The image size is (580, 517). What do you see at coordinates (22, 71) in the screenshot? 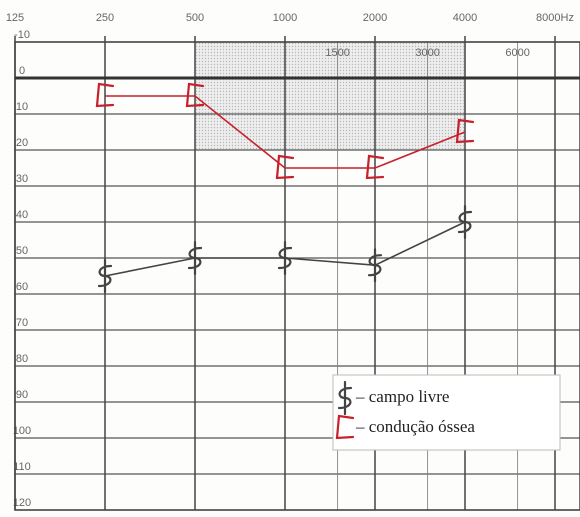
I see `y-tick-label: 0` at bounding box center [22, 71].